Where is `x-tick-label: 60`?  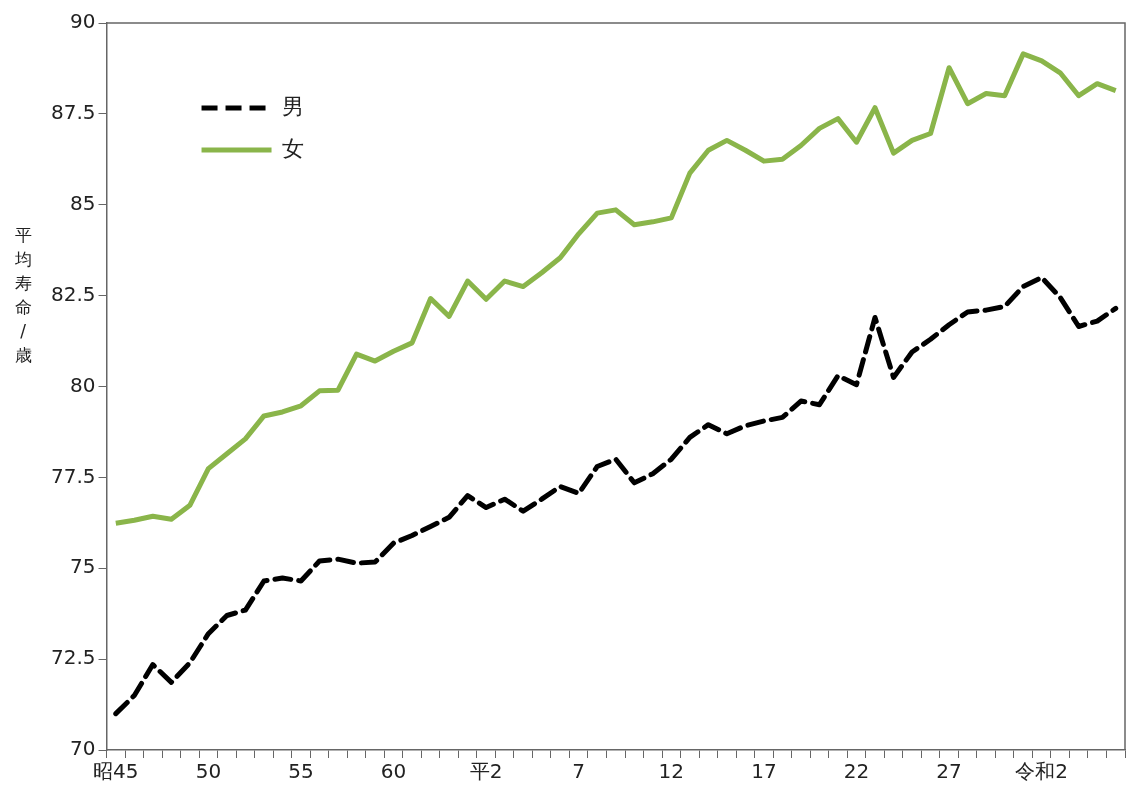 x-tick-label: 60 is located at coordinates (393, 771).